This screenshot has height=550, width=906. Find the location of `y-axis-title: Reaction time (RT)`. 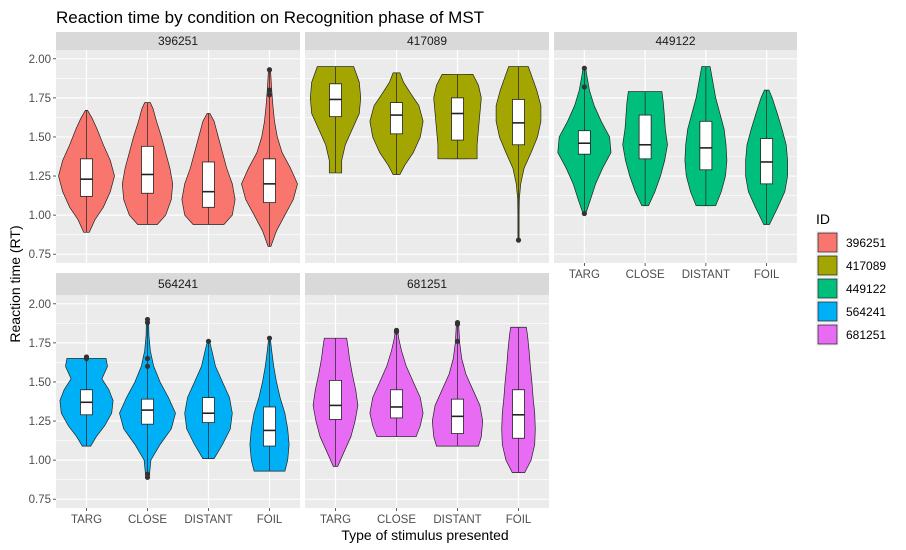

y-axis-title: Reaction time (RT) is located at coordinates (15, 283).